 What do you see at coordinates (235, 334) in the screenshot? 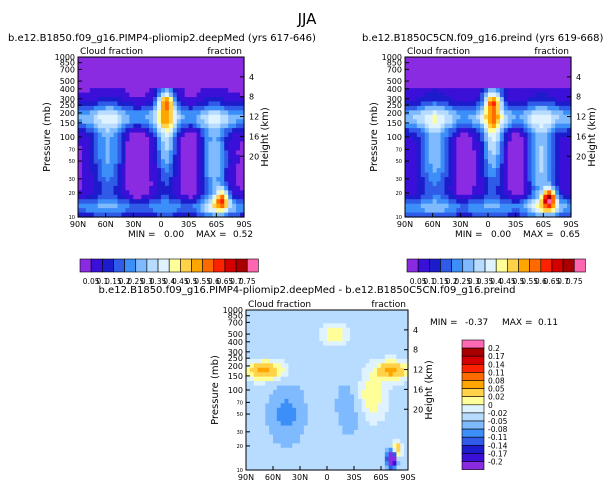
I see `p-tick-label: 500` at bounding box center [235, 334].